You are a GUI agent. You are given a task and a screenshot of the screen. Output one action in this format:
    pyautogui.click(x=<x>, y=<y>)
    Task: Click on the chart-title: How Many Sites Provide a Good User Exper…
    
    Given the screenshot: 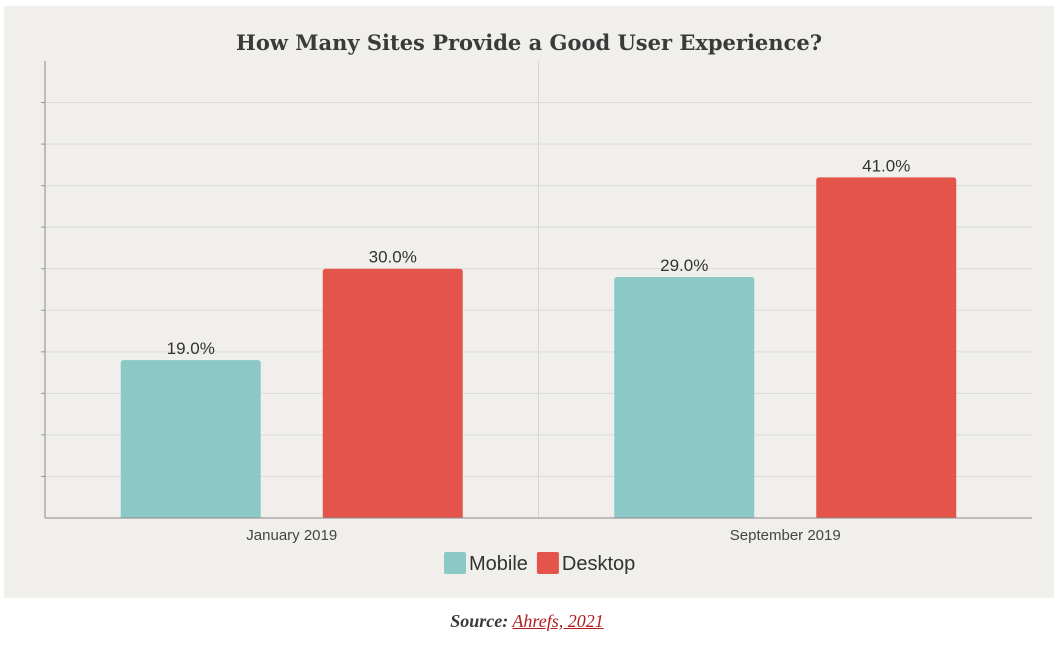 What is the action you would take?
    pyautogui.click(x=529, y=42)
    